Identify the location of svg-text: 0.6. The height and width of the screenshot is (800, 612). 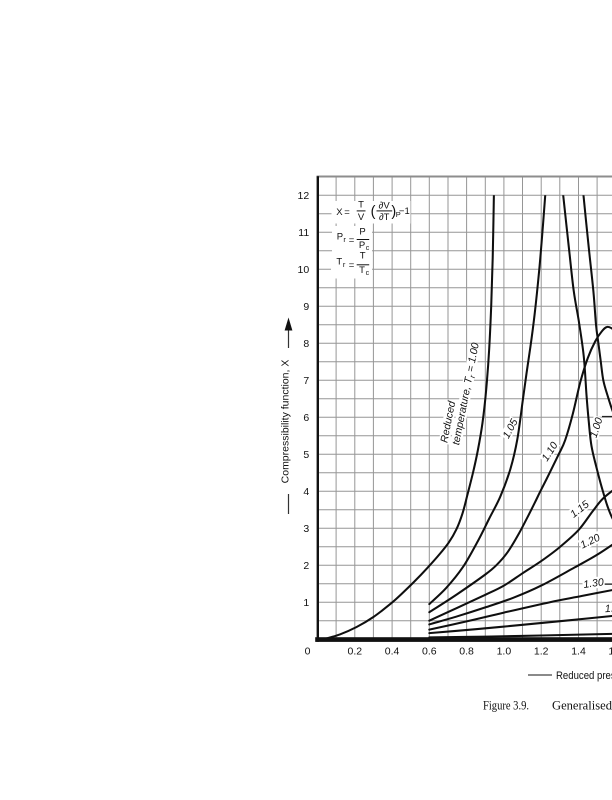
(429, 651).